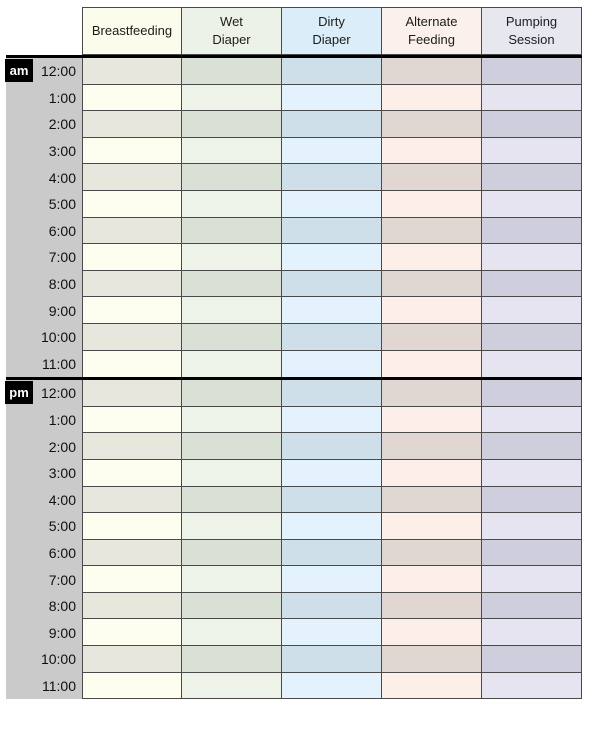 Image resolution: width=600 pixels, height=730 pixels. Describe the element at coordinates (43, 393) in the screenshot. I see `time-label-cell: pm 12:00` at that location.